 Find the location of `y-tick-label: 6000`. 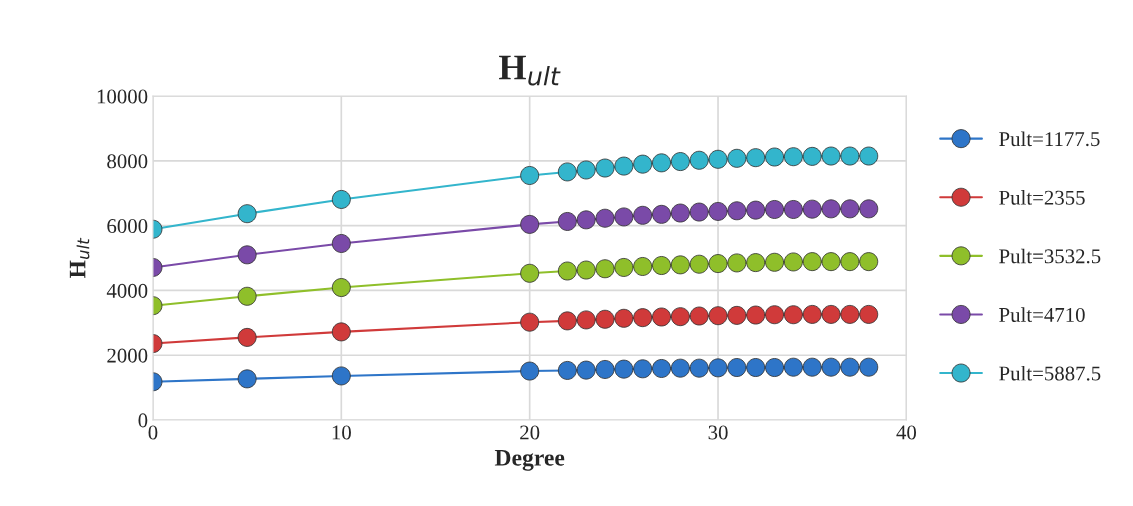

y-tick-label: 6000 is located at coordinates (127, 226).